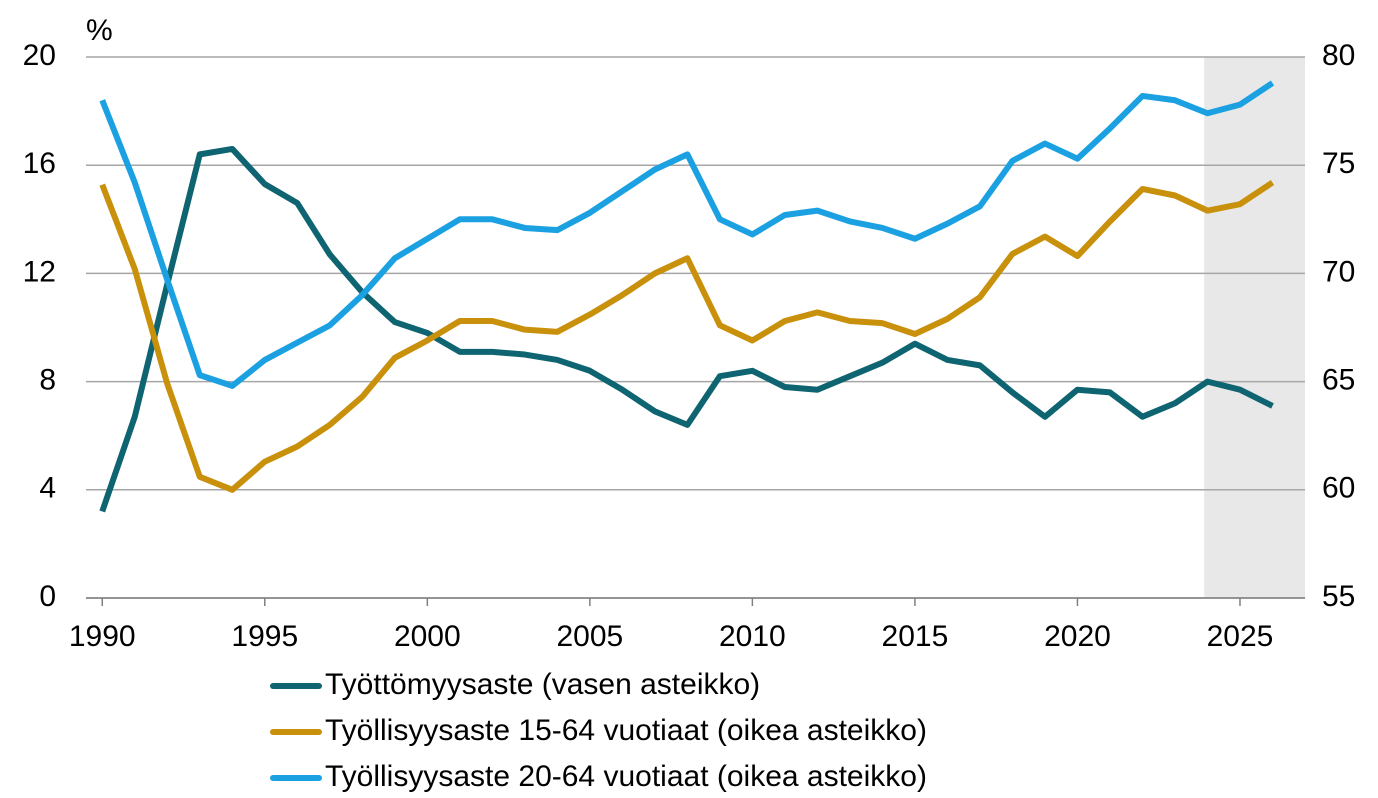  What do you see at coordinates (47, 596) in the screenshot?
I see `y-tick-label: 0` at bounding box center [47, 596].